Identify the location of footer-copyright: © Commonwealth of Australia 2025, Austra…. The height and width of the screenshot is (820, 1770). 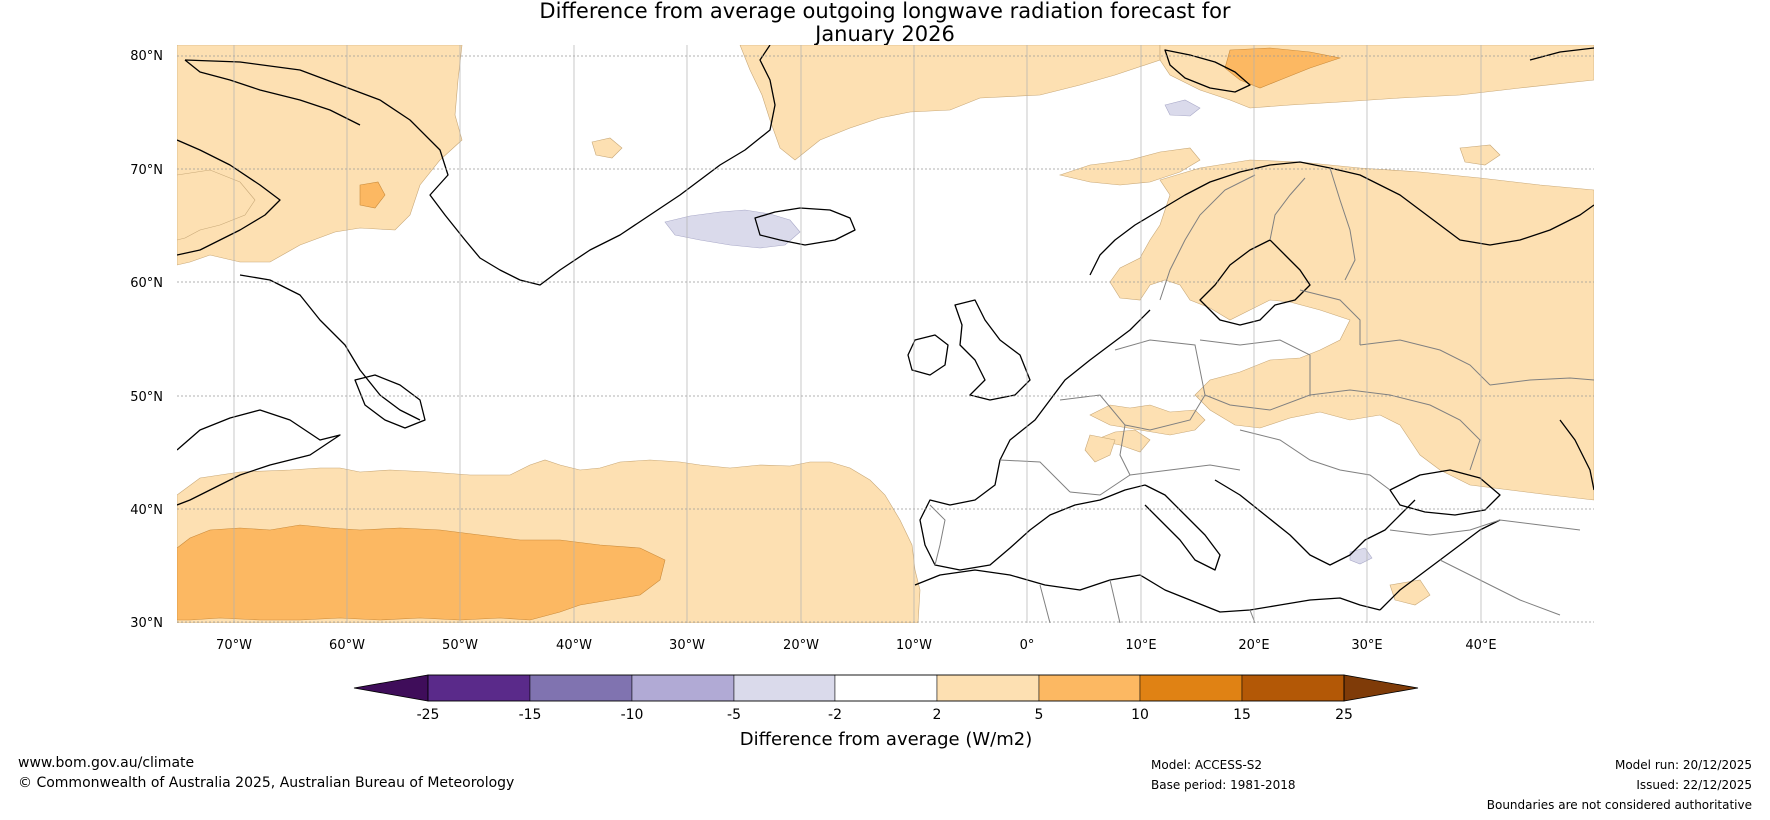
(266, 783).